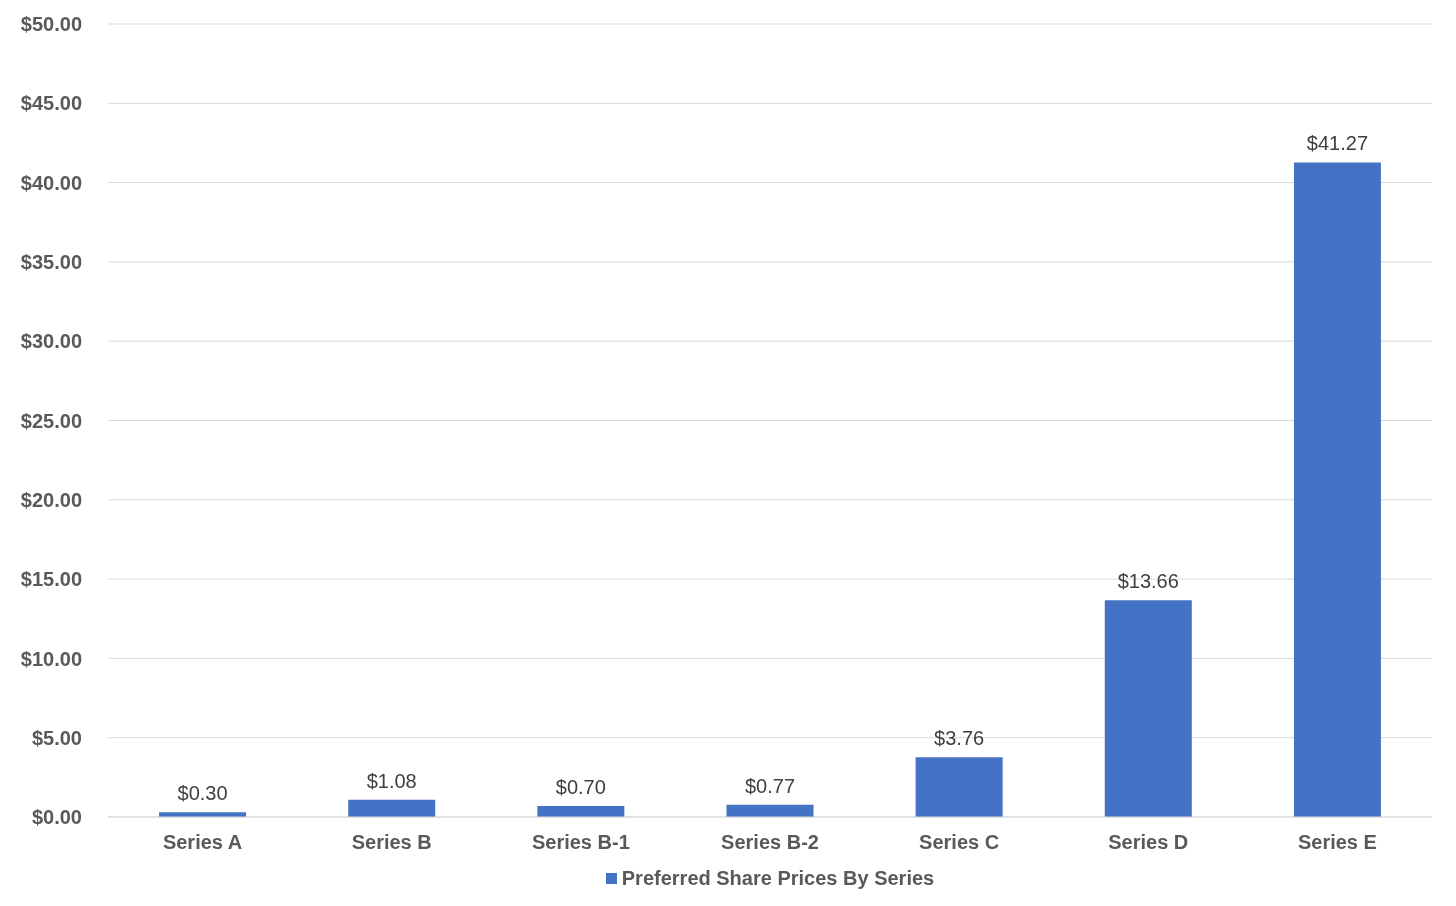 The width and height of the screenshot is (1456, 906). Describe the element at coordinates (51, 262) in the screenshot. I see `y-tick-label: $35.00` at that location.